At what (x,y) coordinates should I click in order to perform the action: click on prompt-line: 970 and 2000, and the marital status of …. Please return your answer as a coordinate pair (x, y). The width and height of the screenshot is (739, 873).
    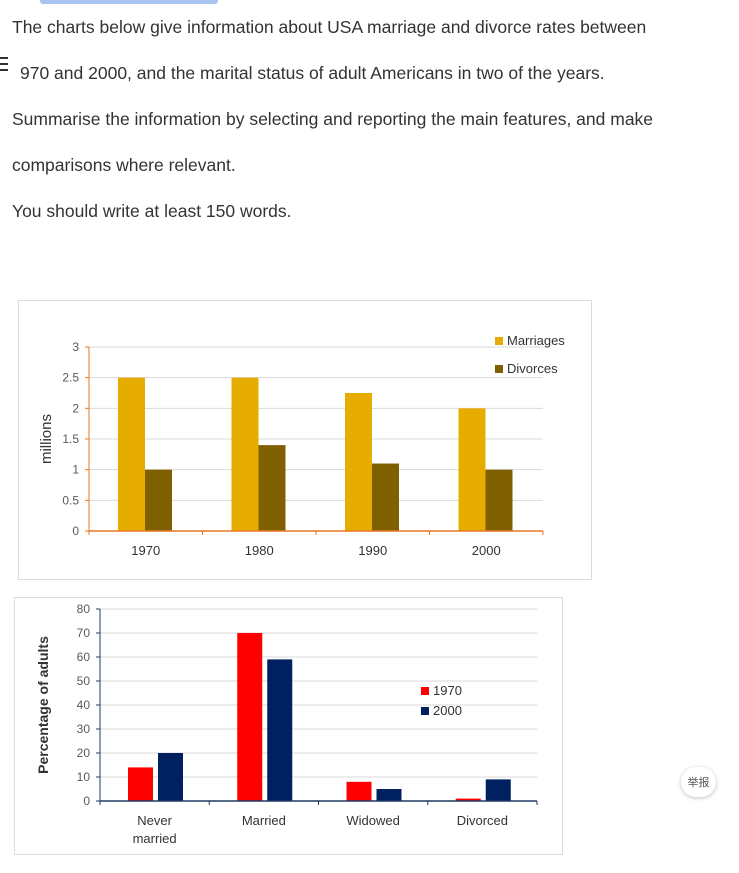
    Looking at the image, I should click on (312, 73).